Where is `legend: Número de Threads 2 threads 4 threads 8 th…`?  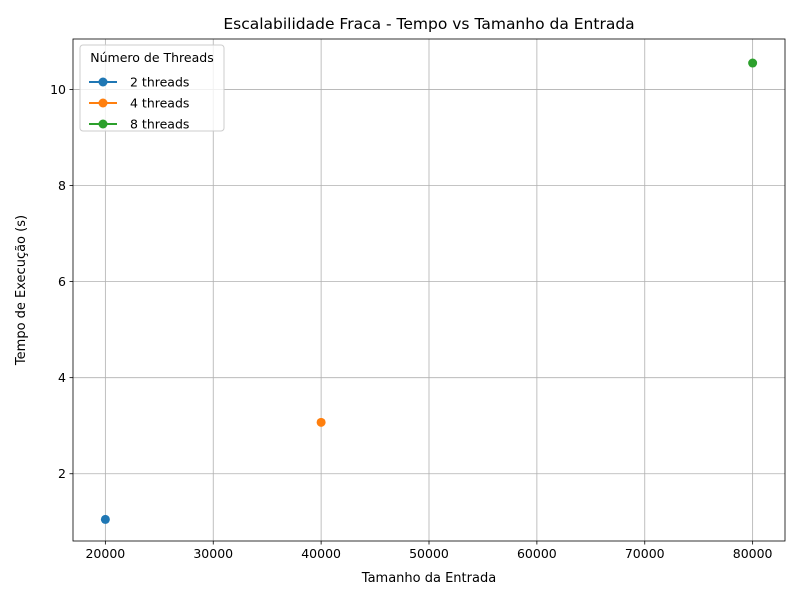 legend: Número de Threads 2 threads 4 threads 8 th… is located at coordinates (152, 88).